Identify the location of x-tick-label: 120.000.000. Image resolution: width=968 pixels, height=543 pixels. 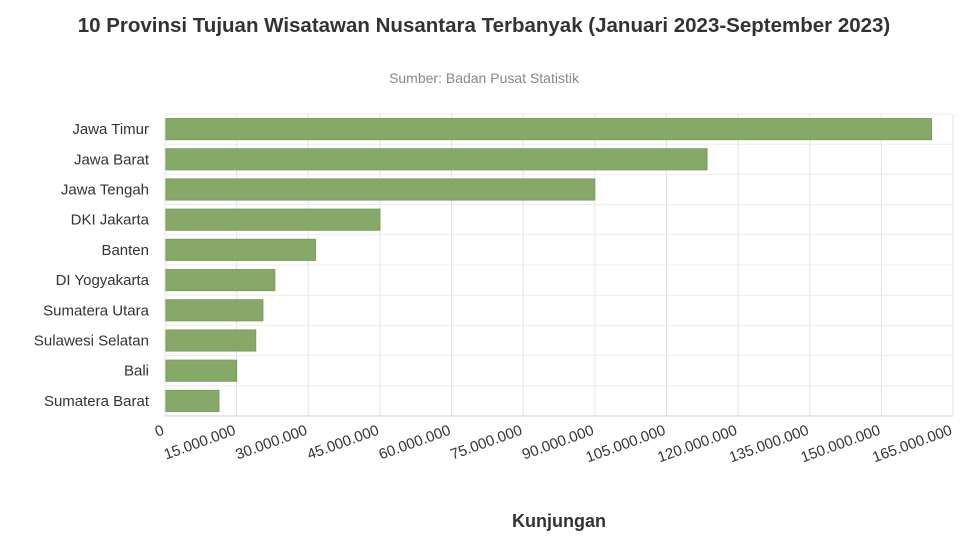
(697, 444).